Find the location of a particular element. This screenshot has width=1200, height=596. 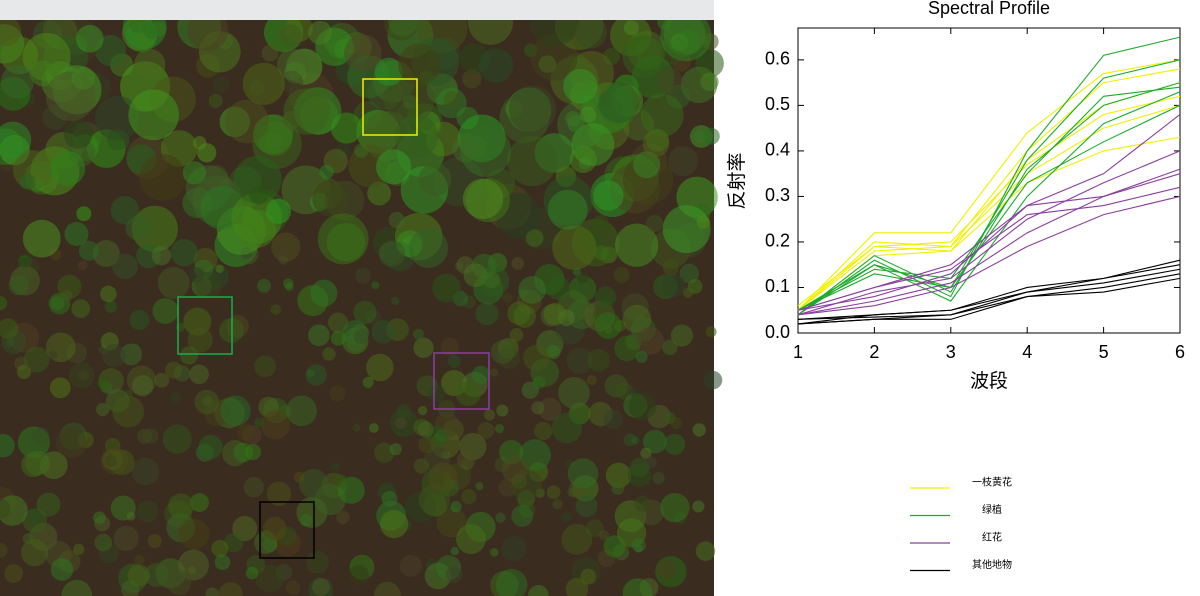

y-tick-label: 0.2 is located at coordinates (777, 241).